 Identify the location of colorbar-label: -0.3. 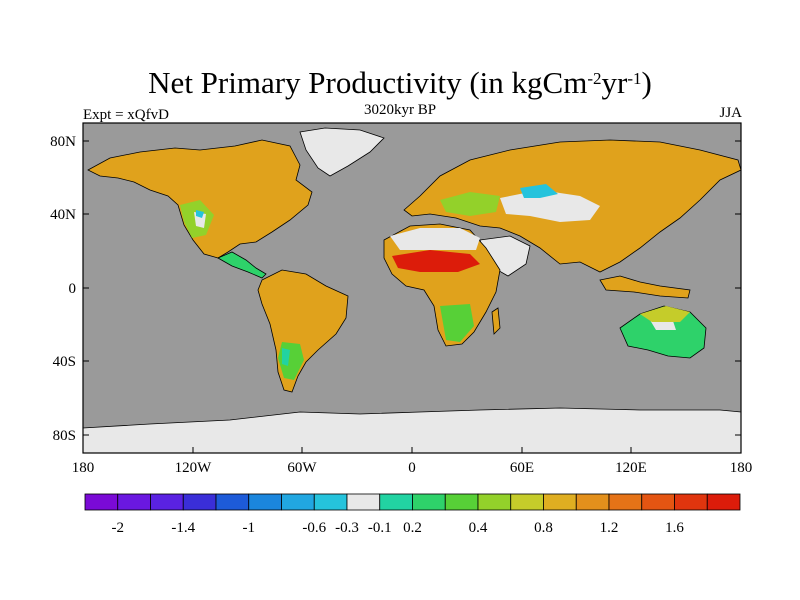
(347, 528).